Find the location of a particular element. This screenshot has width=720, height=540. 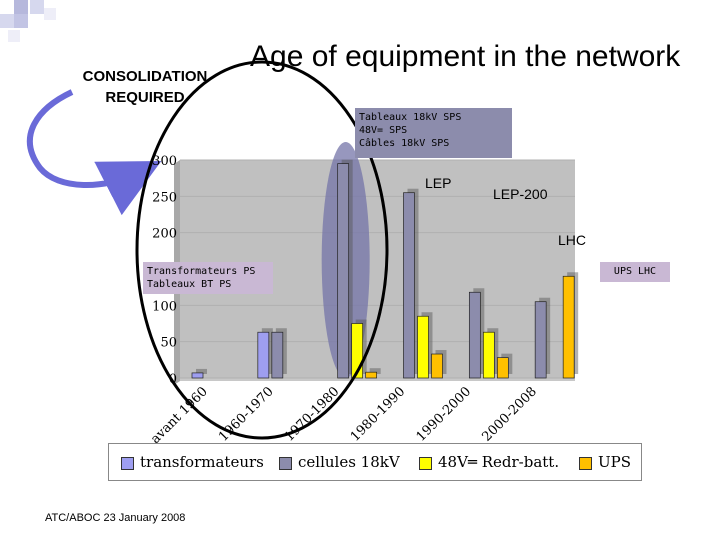

y-tick-label: 100 is located at coordinates (164, 306).